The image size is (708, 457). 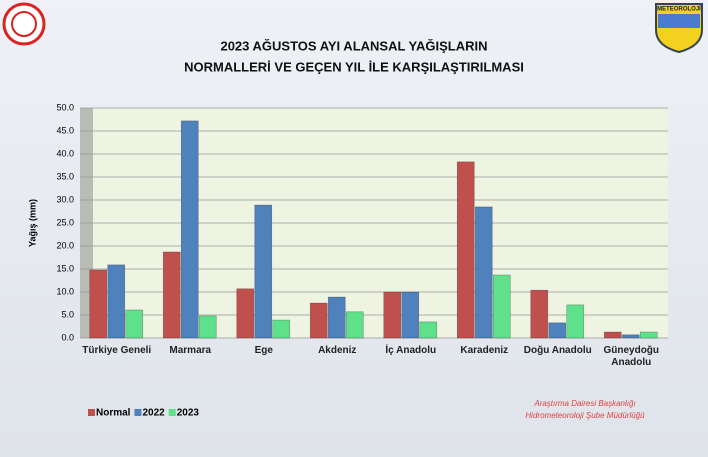 I want to click on y-tick-label: 0.0, so click(x=67, y=337).